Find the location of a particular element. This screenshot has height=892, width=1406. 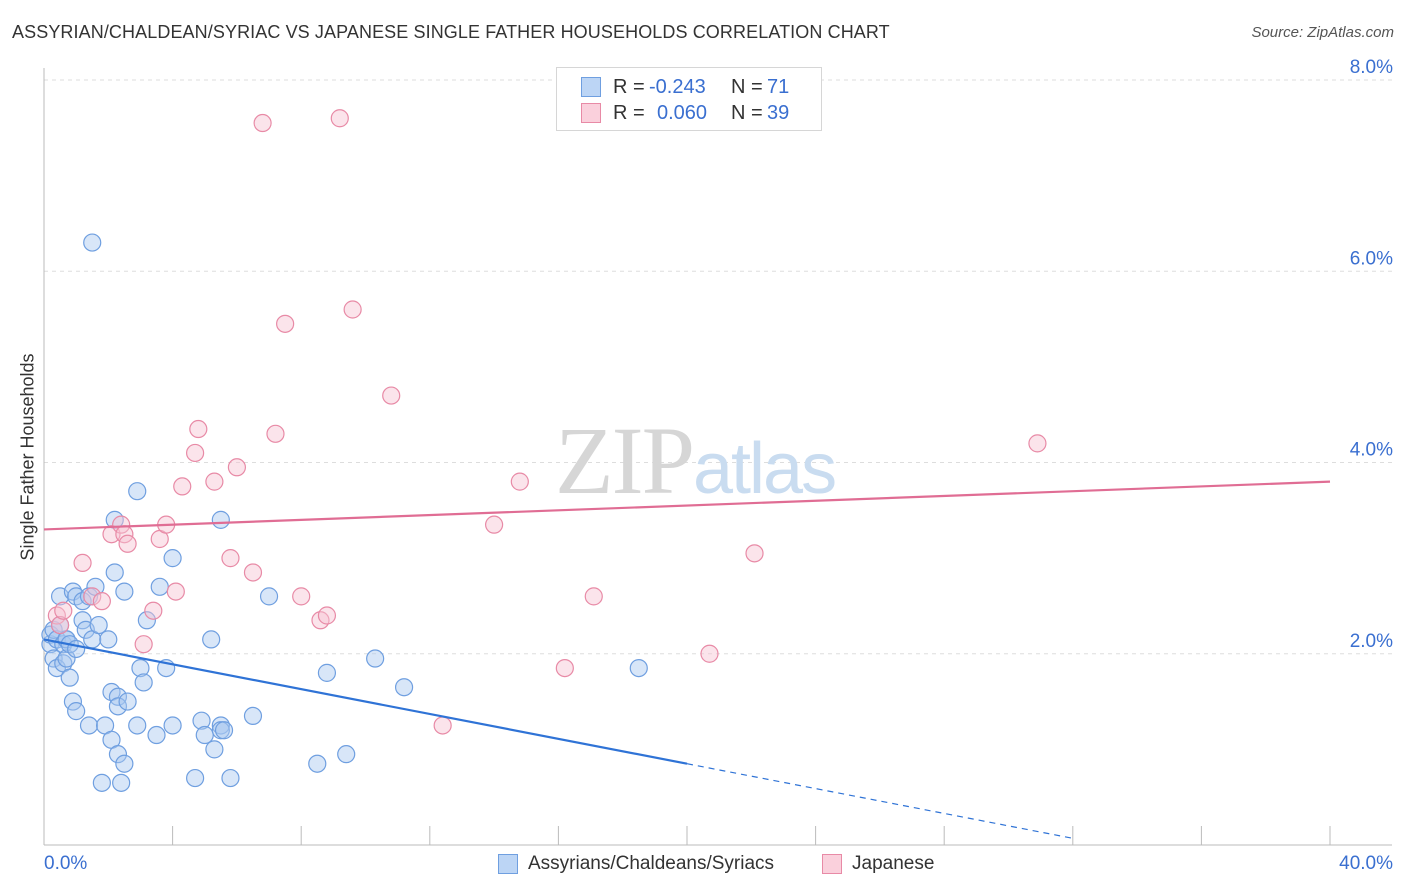

y-tick-label: 6.0% is located at coordinates (1371, 258).